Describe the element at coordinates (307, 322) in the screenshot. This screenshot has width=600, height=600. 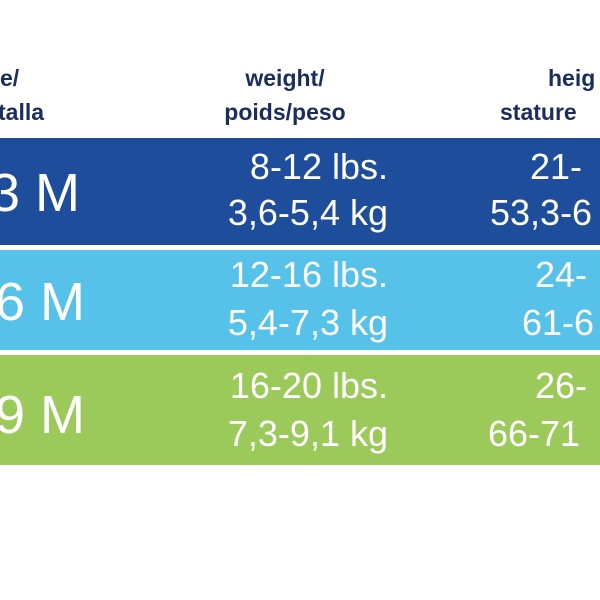
I see `weight-kg: 5,4-7,3 kg` at that location.